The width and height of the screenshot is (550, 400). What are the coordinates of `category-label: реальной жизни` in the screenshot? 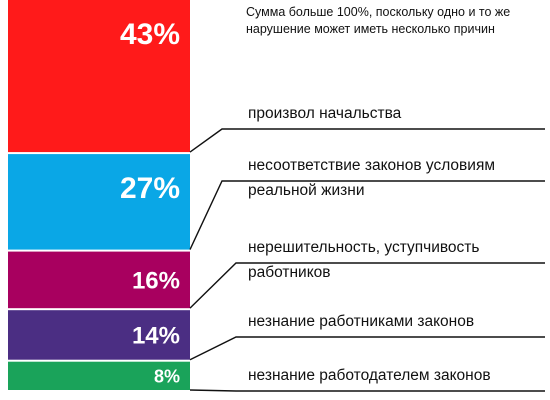 It's located at (306, 190).